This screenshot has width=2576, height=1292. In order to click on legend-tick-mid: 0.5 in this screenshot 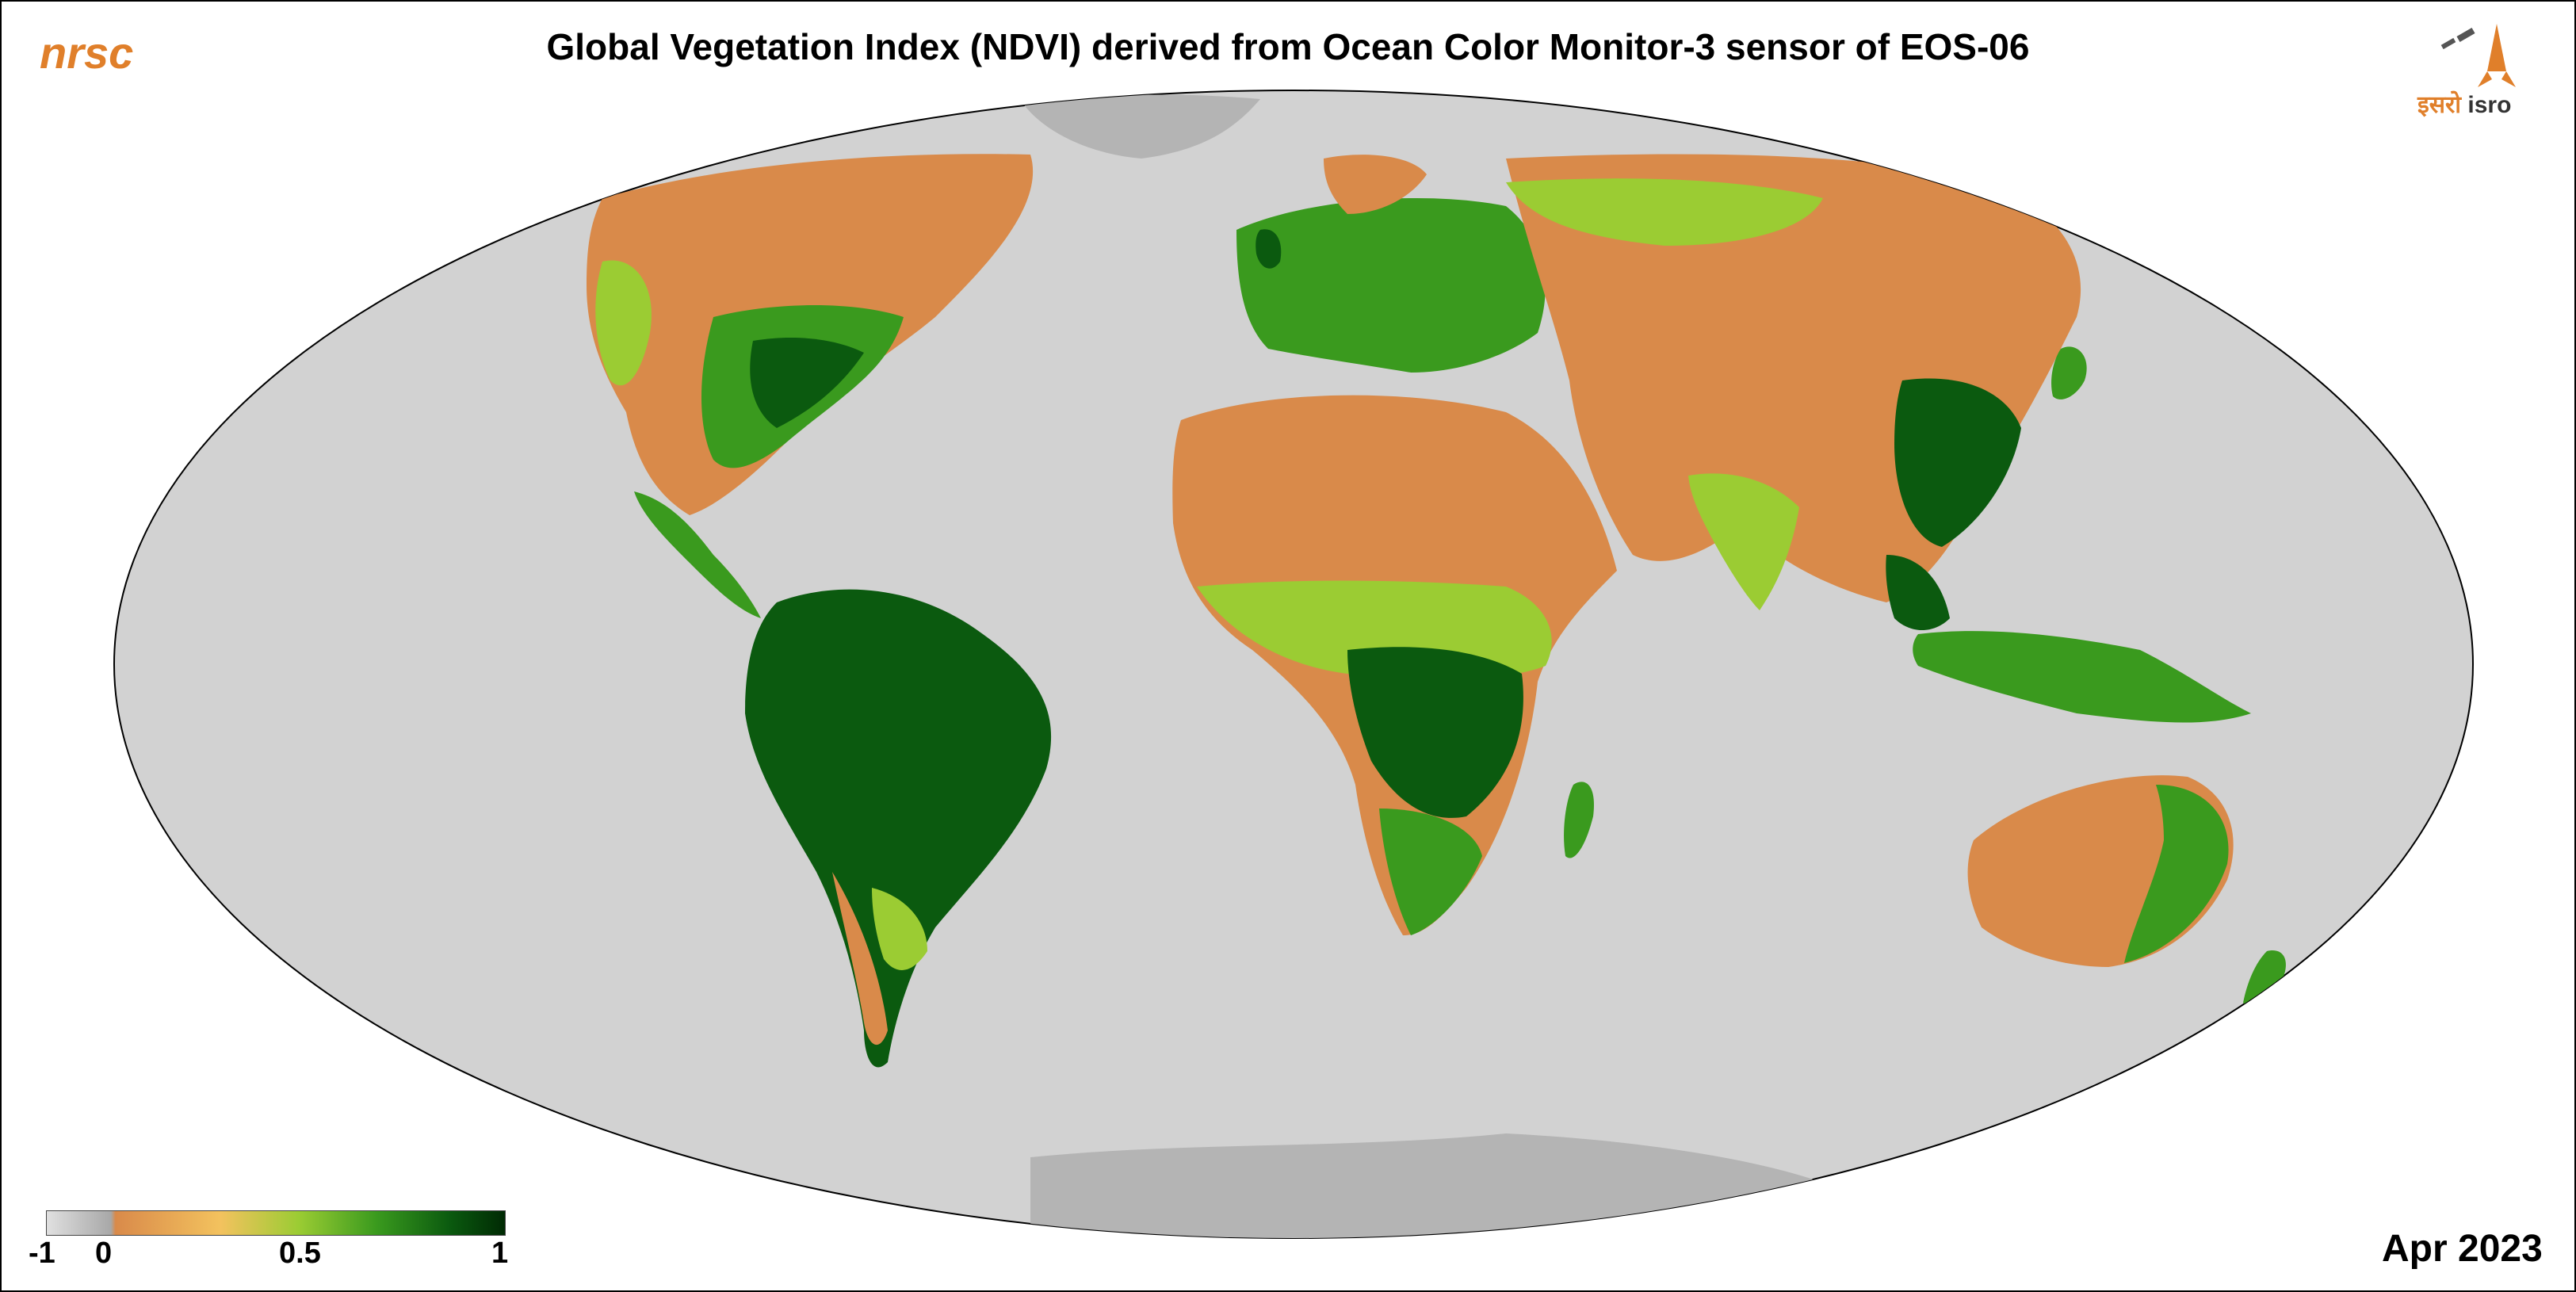, I will do `click(300, 1253)`.